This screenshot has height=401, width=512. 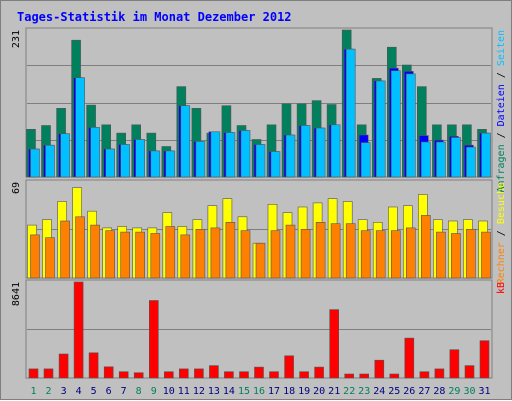 What do you see at coordinates (501, 48) in the screenshot?
I see `panel-1-legend-part: Seiten` at bounding box center [501, 48].